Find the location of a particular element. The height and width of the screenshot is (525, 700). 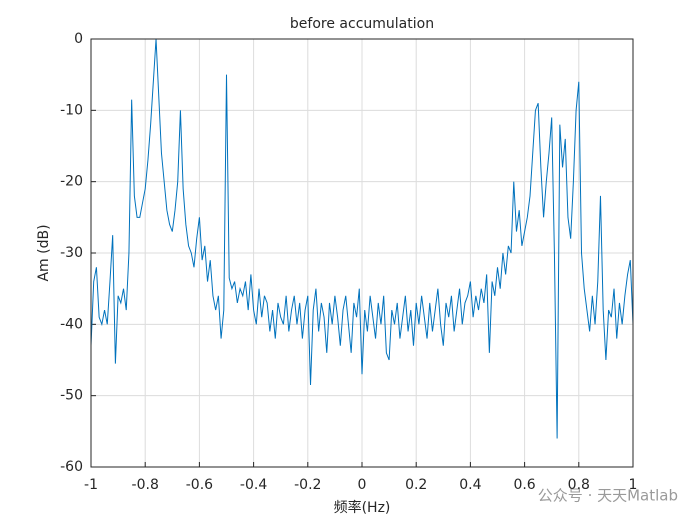

y-tick-label: -20 is located at coordinates (71, 182).